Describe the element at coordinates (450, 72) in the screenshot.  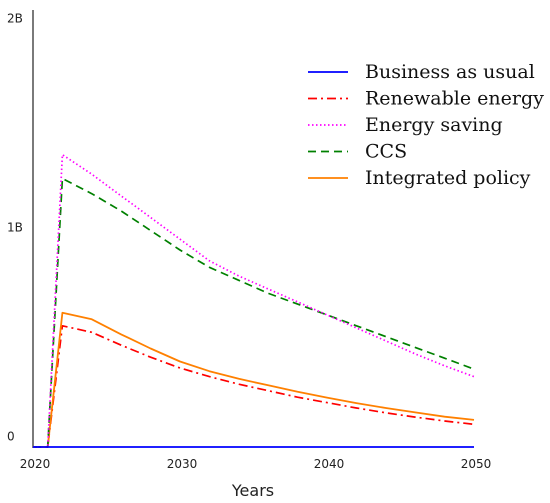
I see `legend-label: Business as usual` at that location.